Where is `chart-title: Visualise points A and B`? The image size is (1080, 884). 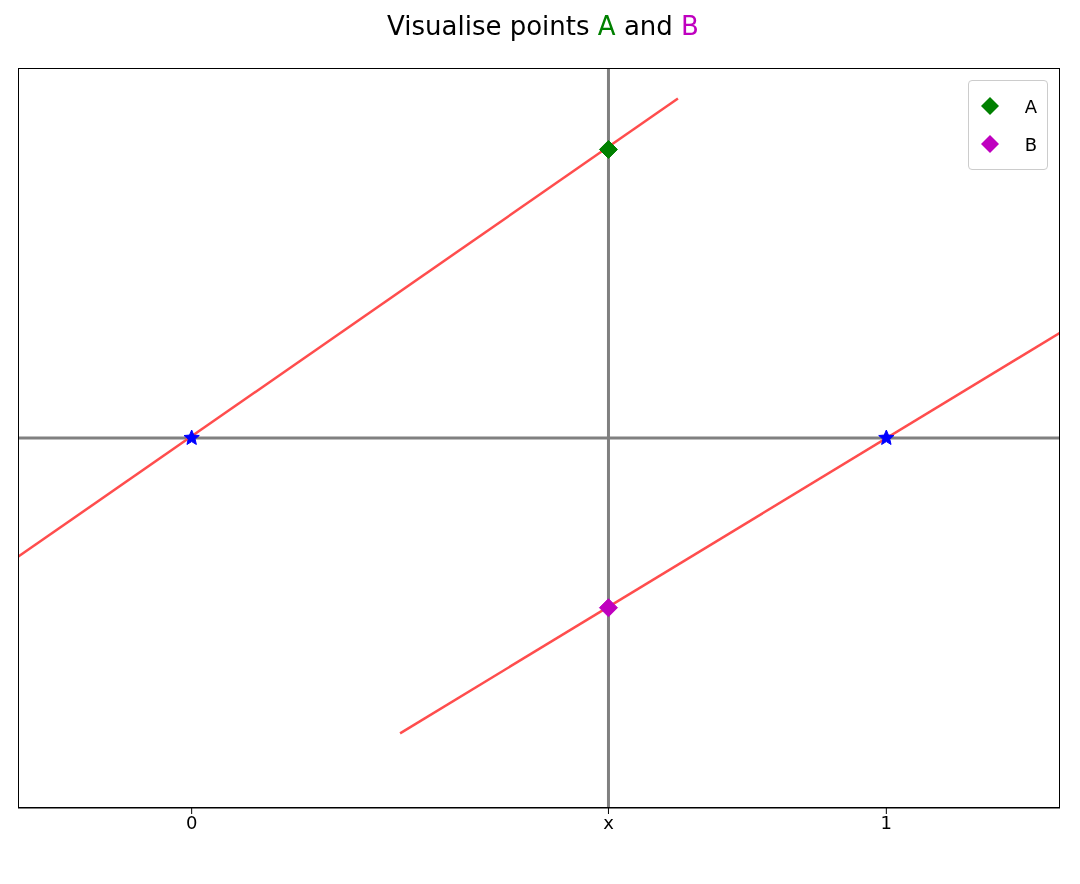 chart-title: Visualise points A and B is located at coordinates (543, 26).